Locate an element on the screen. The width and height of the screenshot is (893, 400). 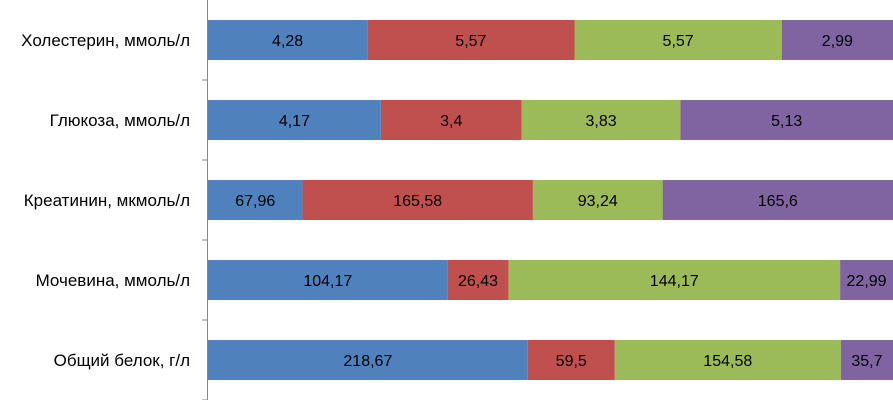
data-label: 3,83 is located at coordinates (600, 121).